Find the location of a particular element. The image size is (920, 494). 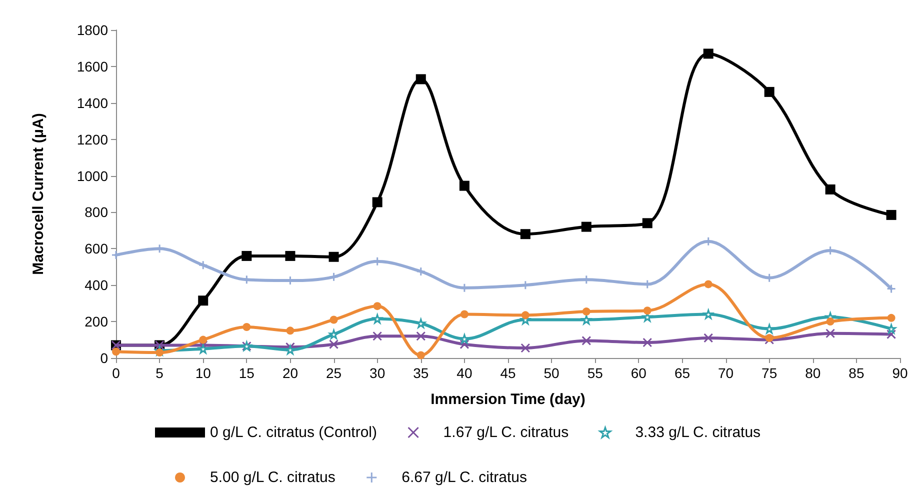

x-tick-label: 50 is located at coordinates (552, 373).